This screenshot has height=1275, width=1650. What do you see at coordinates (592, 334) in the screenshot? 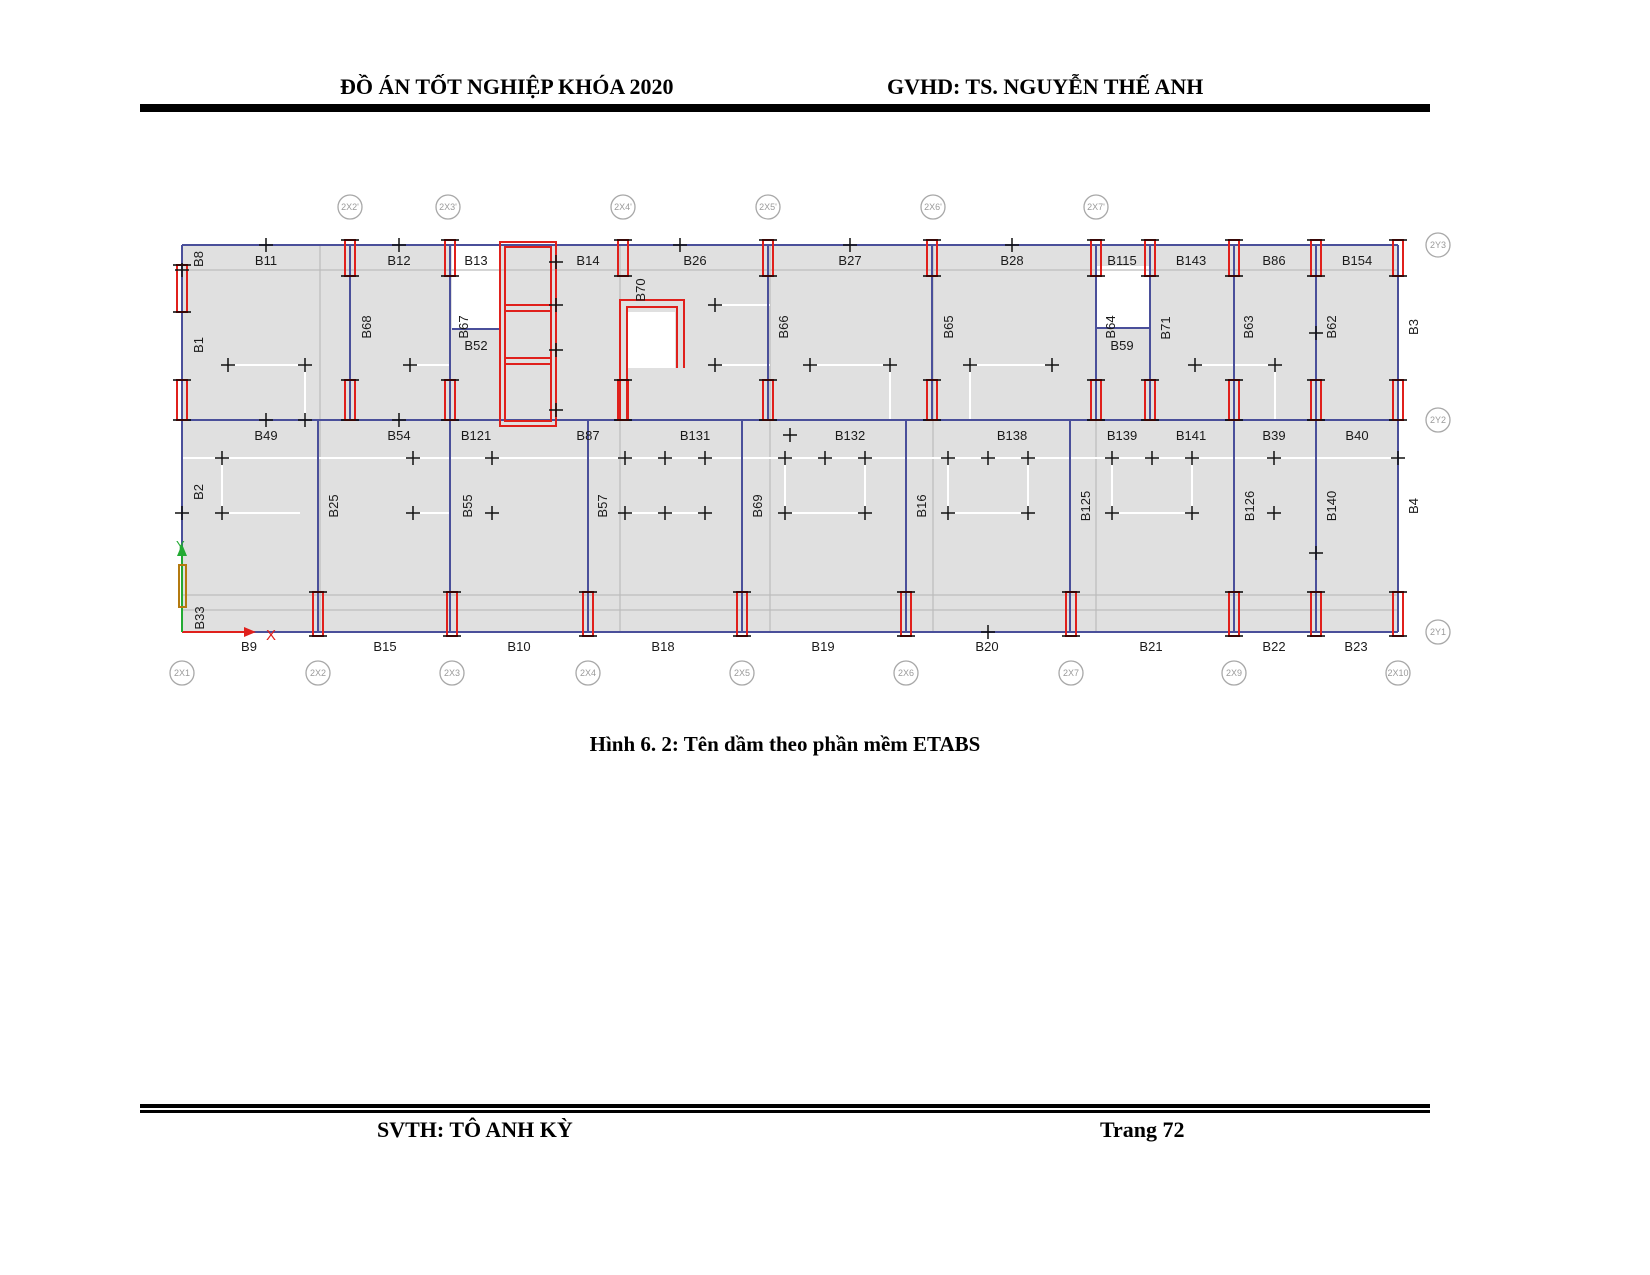
I see `core-walls` at bounding box center [592, 334].